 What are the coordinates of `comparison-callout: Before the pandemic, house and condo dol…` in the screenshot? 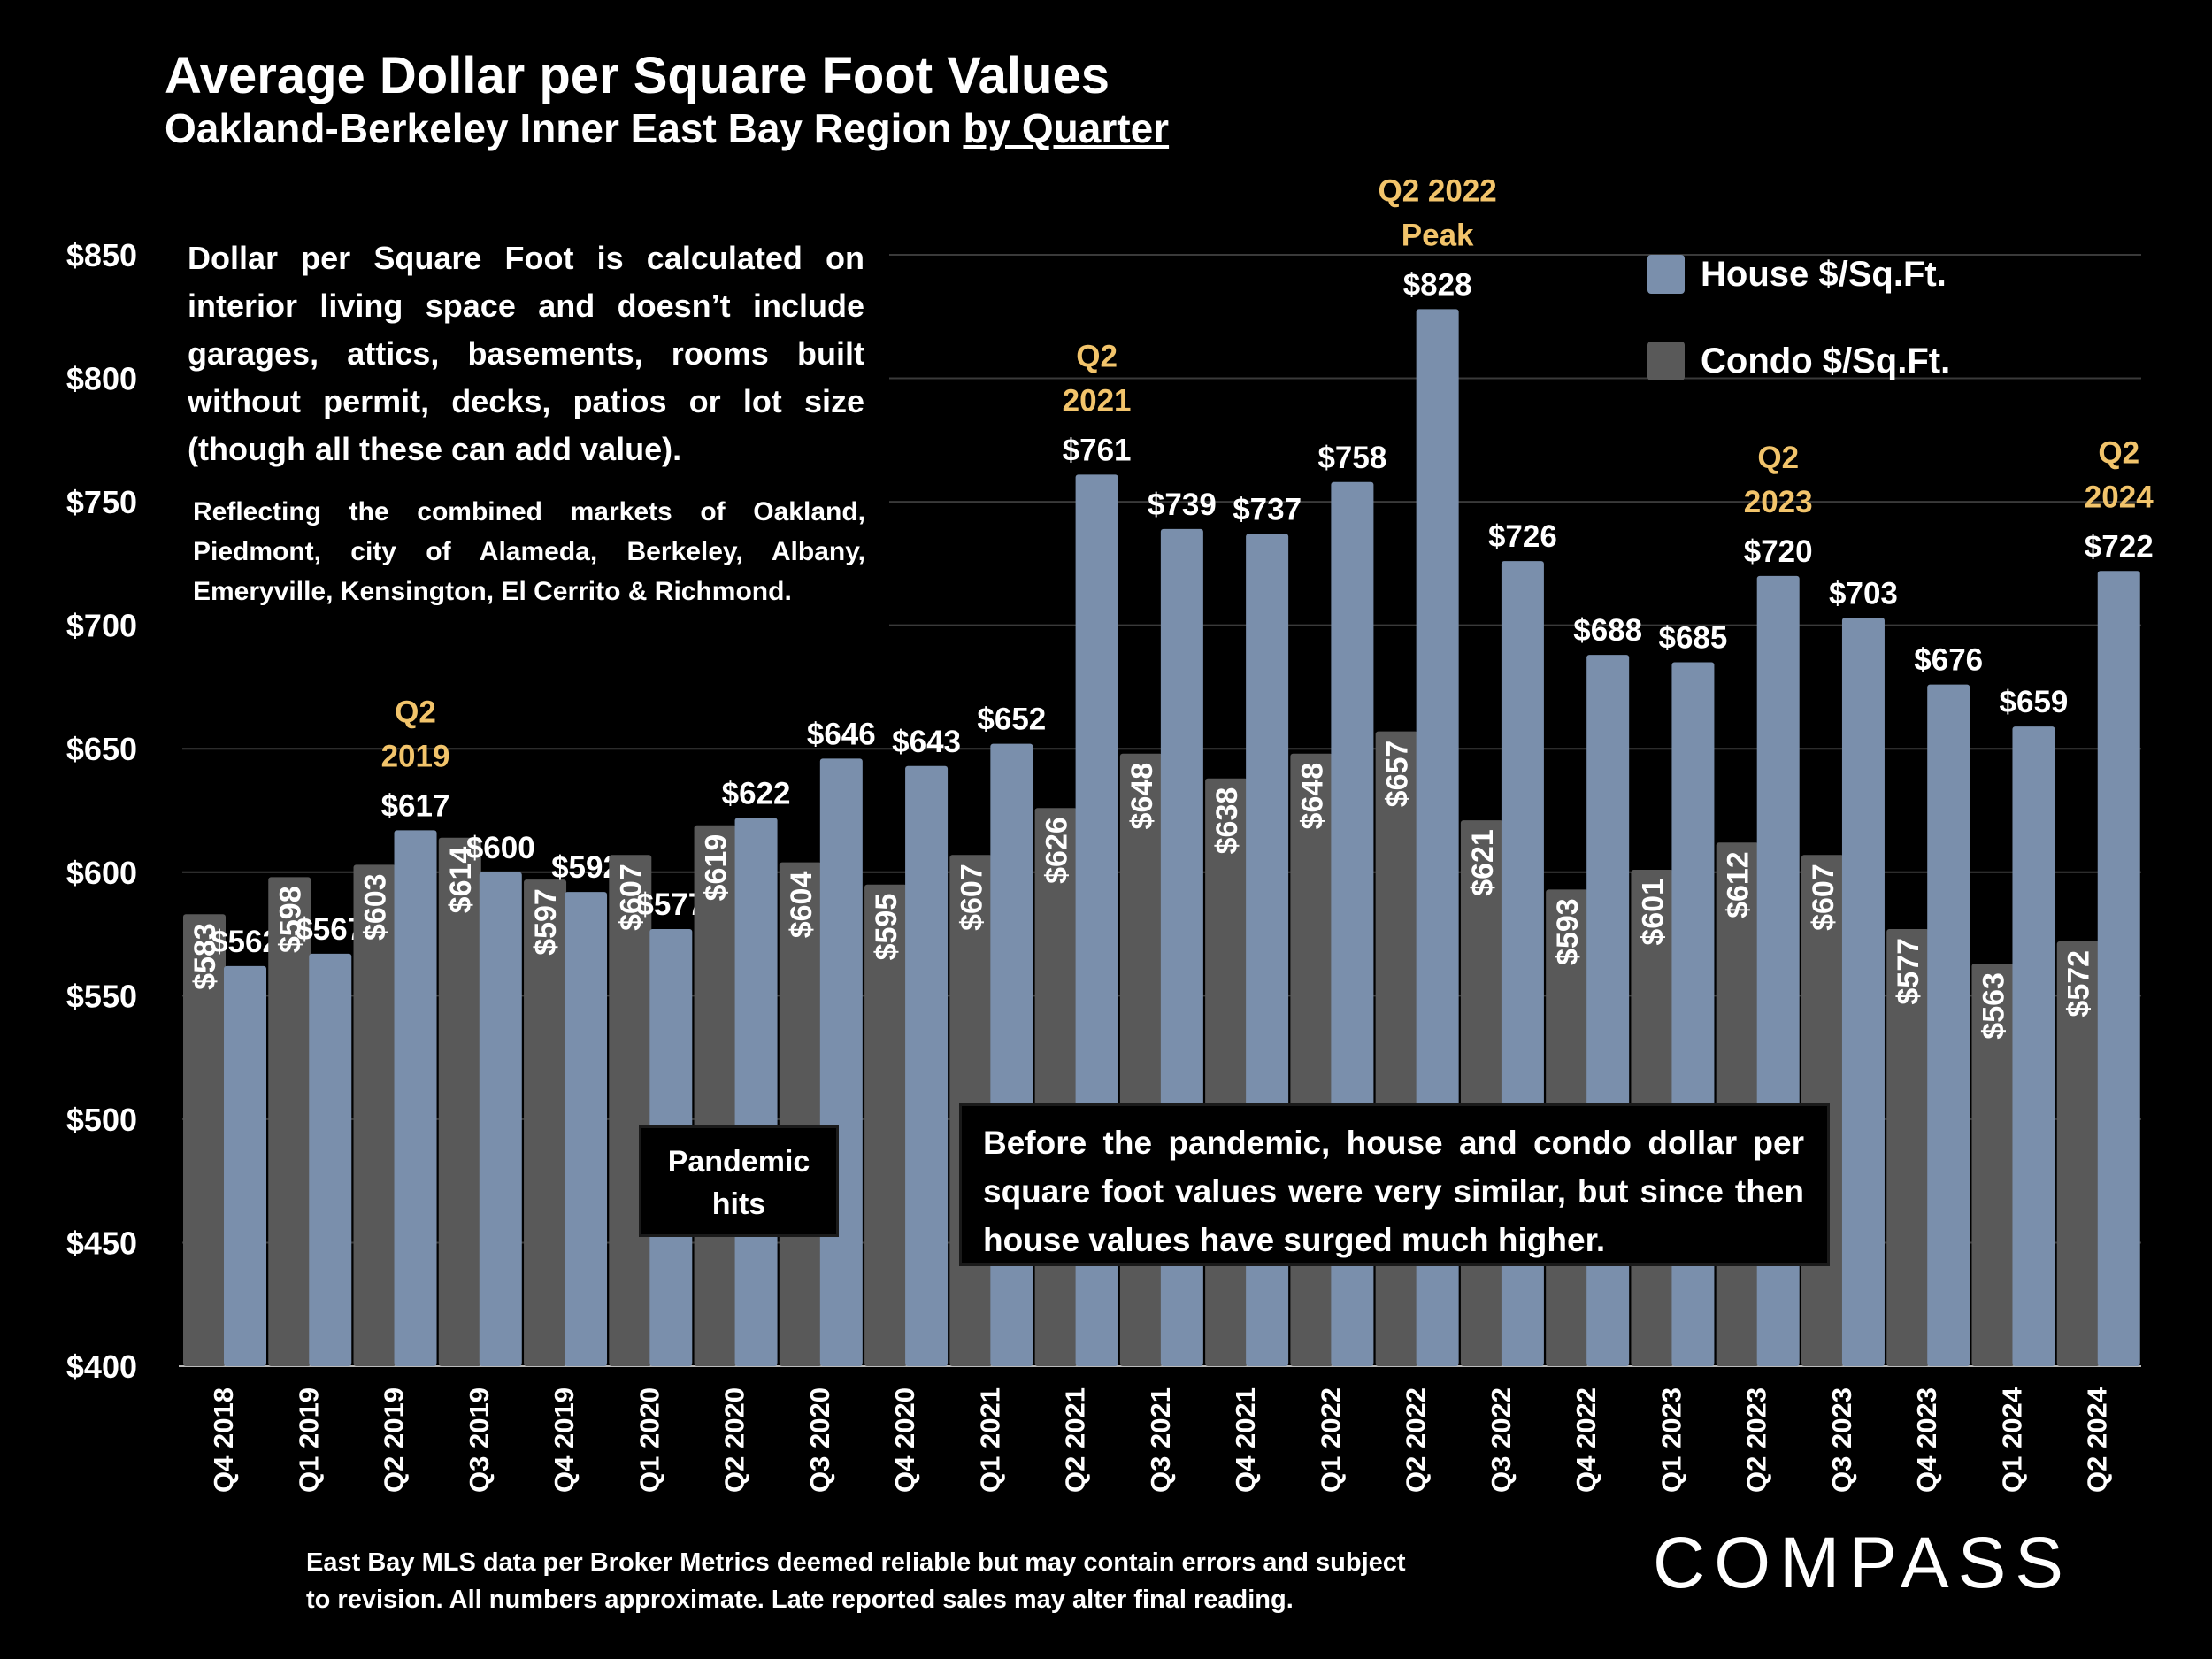 It's located at (1395, 1184).